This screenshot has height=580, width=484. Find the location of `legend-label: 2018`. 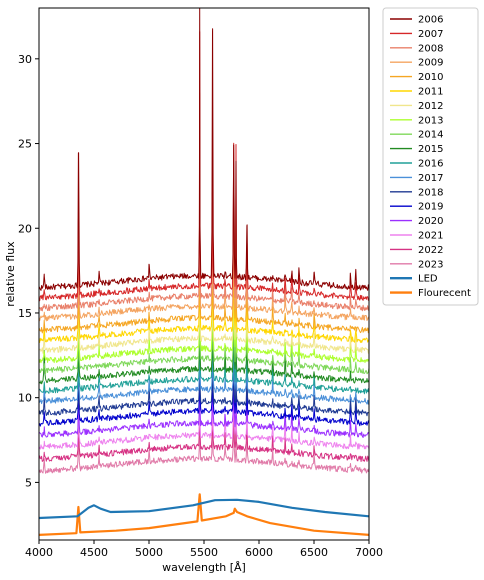

legend-label: 2018 is located at coordinates (430, 192).